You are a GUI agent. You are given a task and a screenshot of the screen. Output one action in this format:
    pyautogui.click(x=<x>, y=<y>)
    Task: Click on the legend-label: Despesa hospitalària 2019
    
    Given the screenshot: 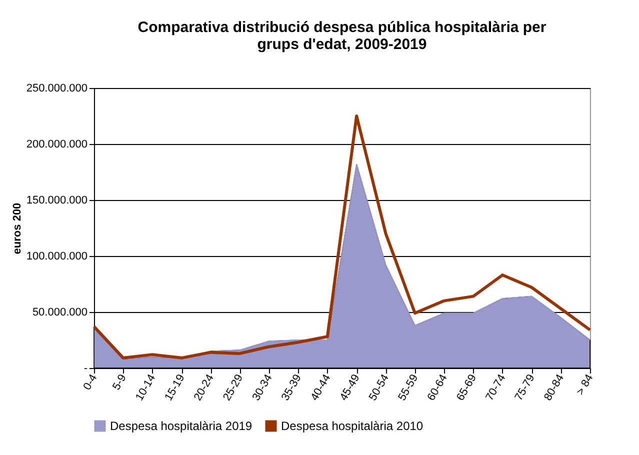 What is the action you would take?
    pyautogui.click(x=181, y=426)
    